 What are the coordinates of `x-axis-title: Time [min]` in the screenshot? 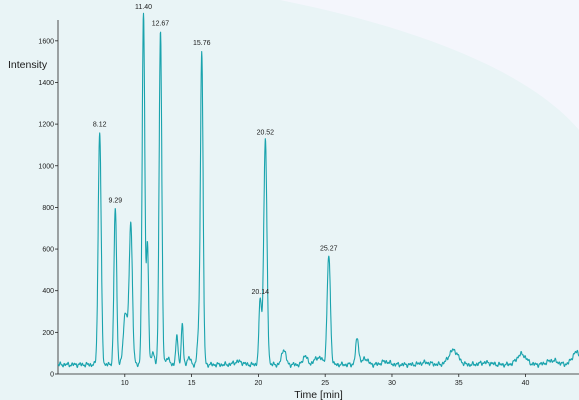 It's located at (318, 394).